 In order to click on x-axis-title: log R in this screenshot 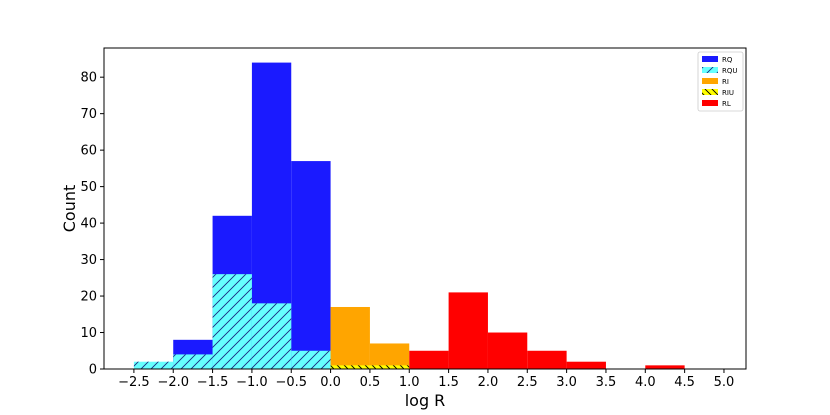, I will do `click(425, 400)`.